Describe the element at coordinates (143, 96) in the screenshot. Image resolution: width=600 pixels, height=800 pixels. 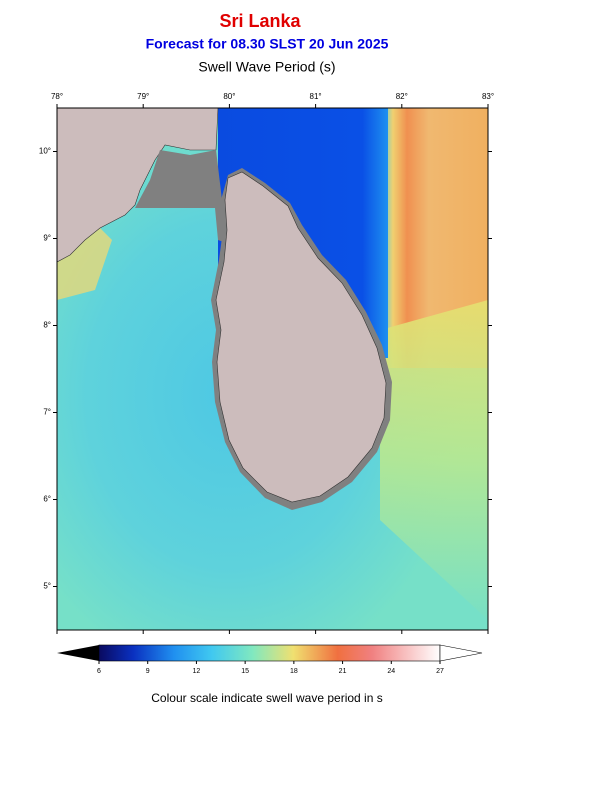
I see `x-tick-label: 79°` at that location.